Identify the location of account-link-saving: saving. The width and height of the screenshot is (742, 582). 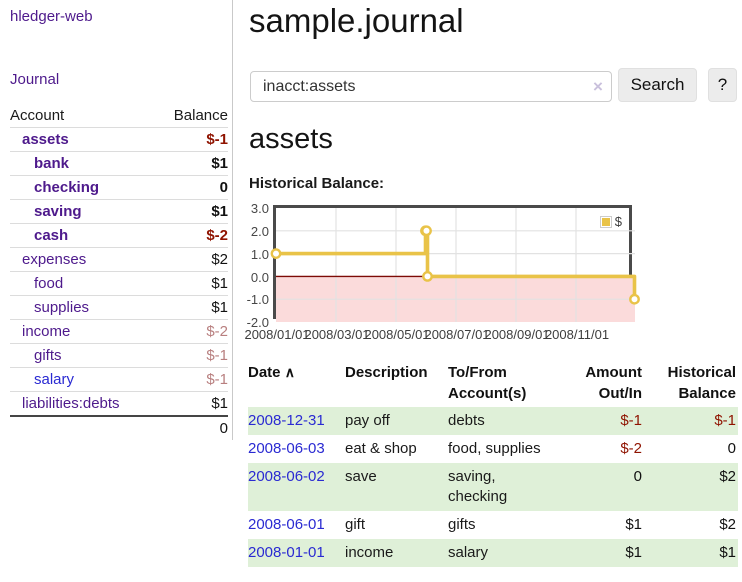
(58, 211).